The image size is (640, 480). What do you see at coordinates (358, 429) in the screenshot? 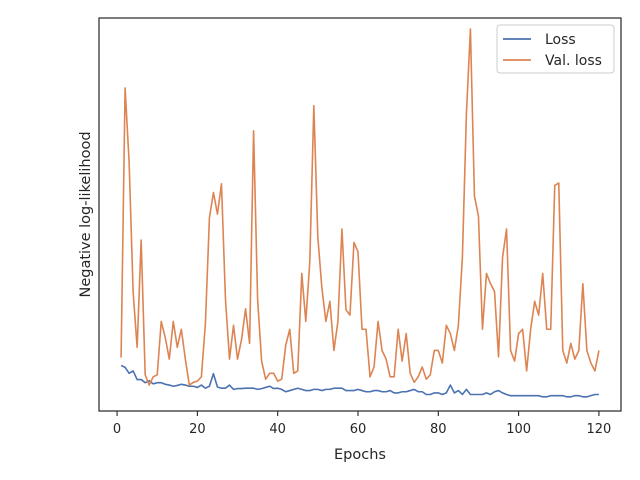
I see `x-tick-label: 60` at bounding box center [358, 429].